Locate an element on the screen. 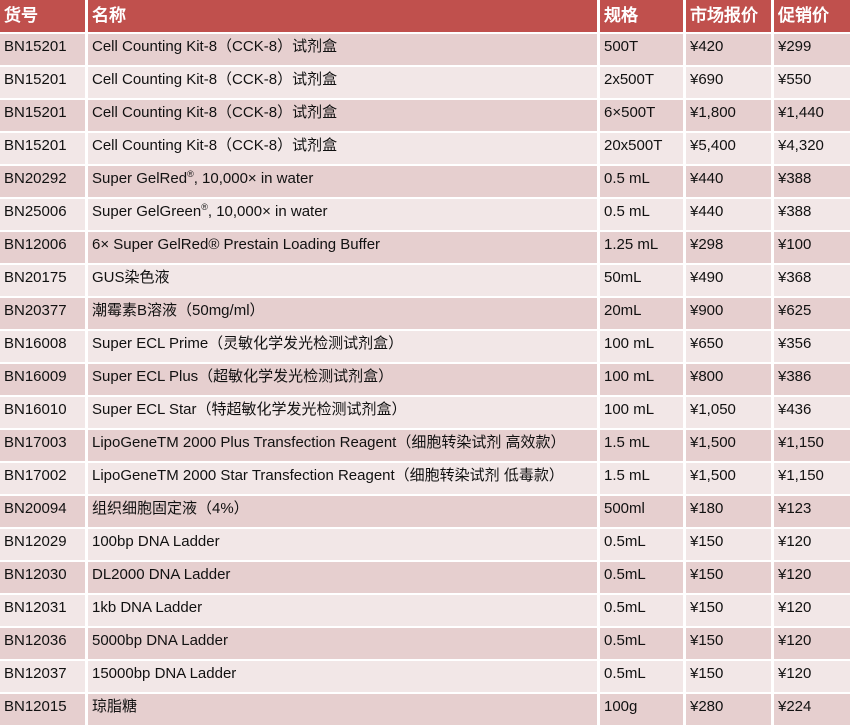 This screenshot has height=727, width=850. product-spec: 20mL is located at coordinates (643, 314).